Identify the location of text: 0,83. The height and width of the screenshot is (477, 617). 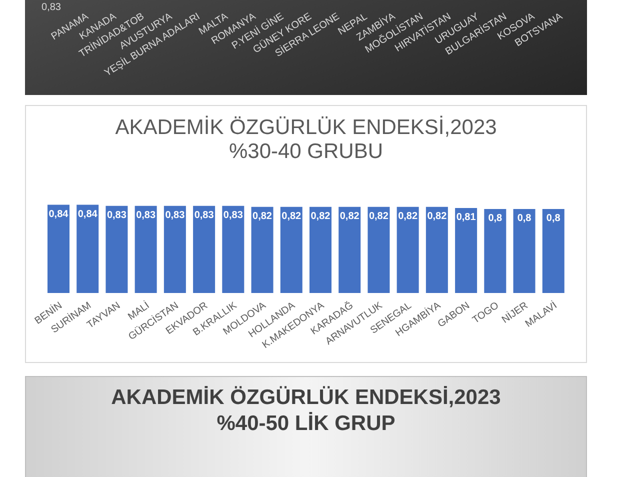
(52, 7).